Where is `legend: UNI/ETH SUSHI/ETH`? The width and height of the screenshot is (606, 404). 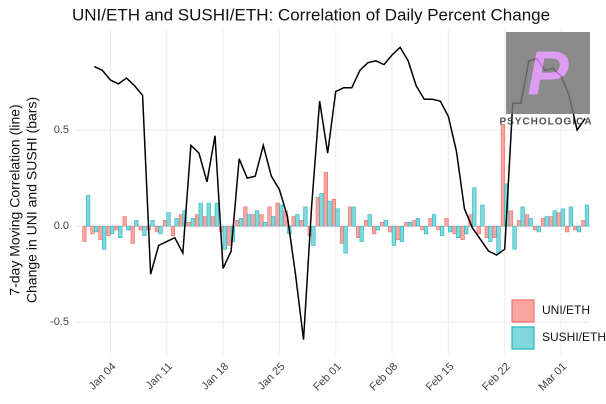
legend: UNI/ETH SUSHI/ETH is located at coordinates (558, 324).